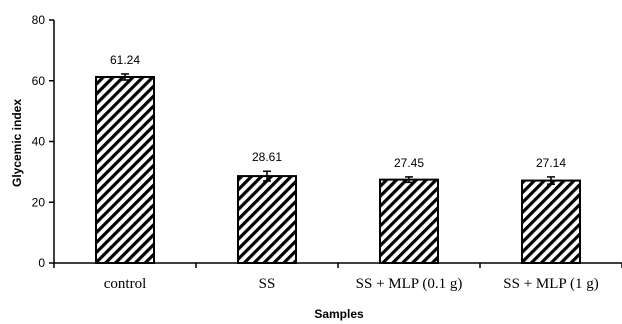 This screenshot has height=324, width=622. Describe the element at coordinates (39, 202) in the screenshot. I see `y-tick-label: 20` at that location.